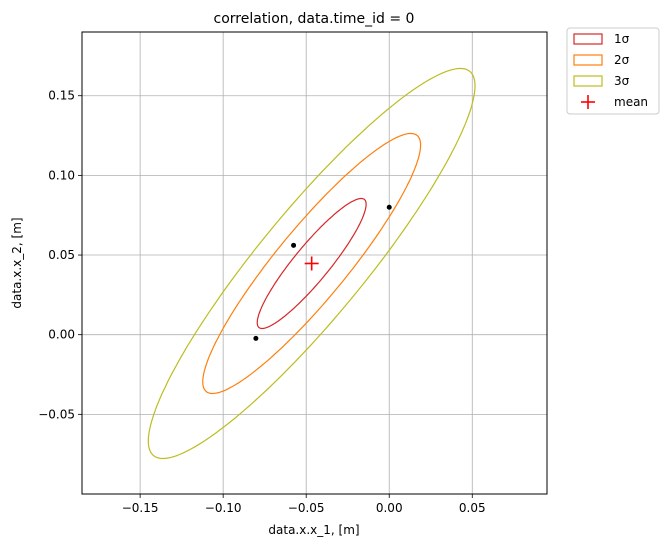 The image size is (669, 547). I want to click on legend: 1σ 2σ 3σ mean, so click(613, 71).